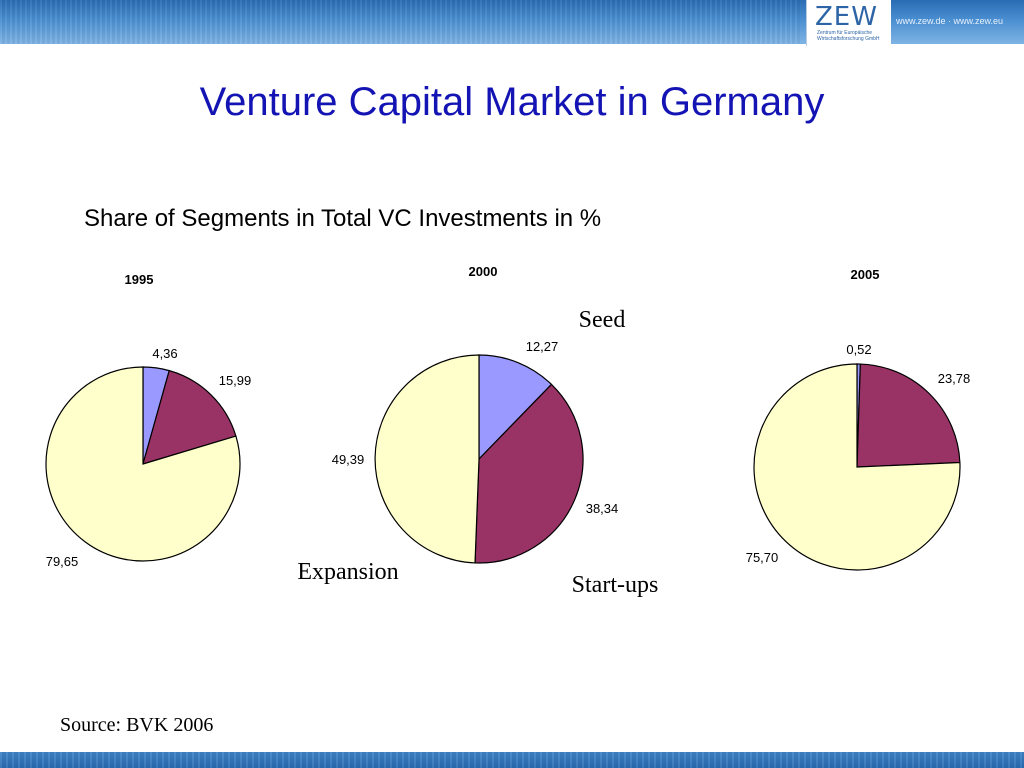  I want to click on pie-slice-1995-start-ups, so click(189, 417).